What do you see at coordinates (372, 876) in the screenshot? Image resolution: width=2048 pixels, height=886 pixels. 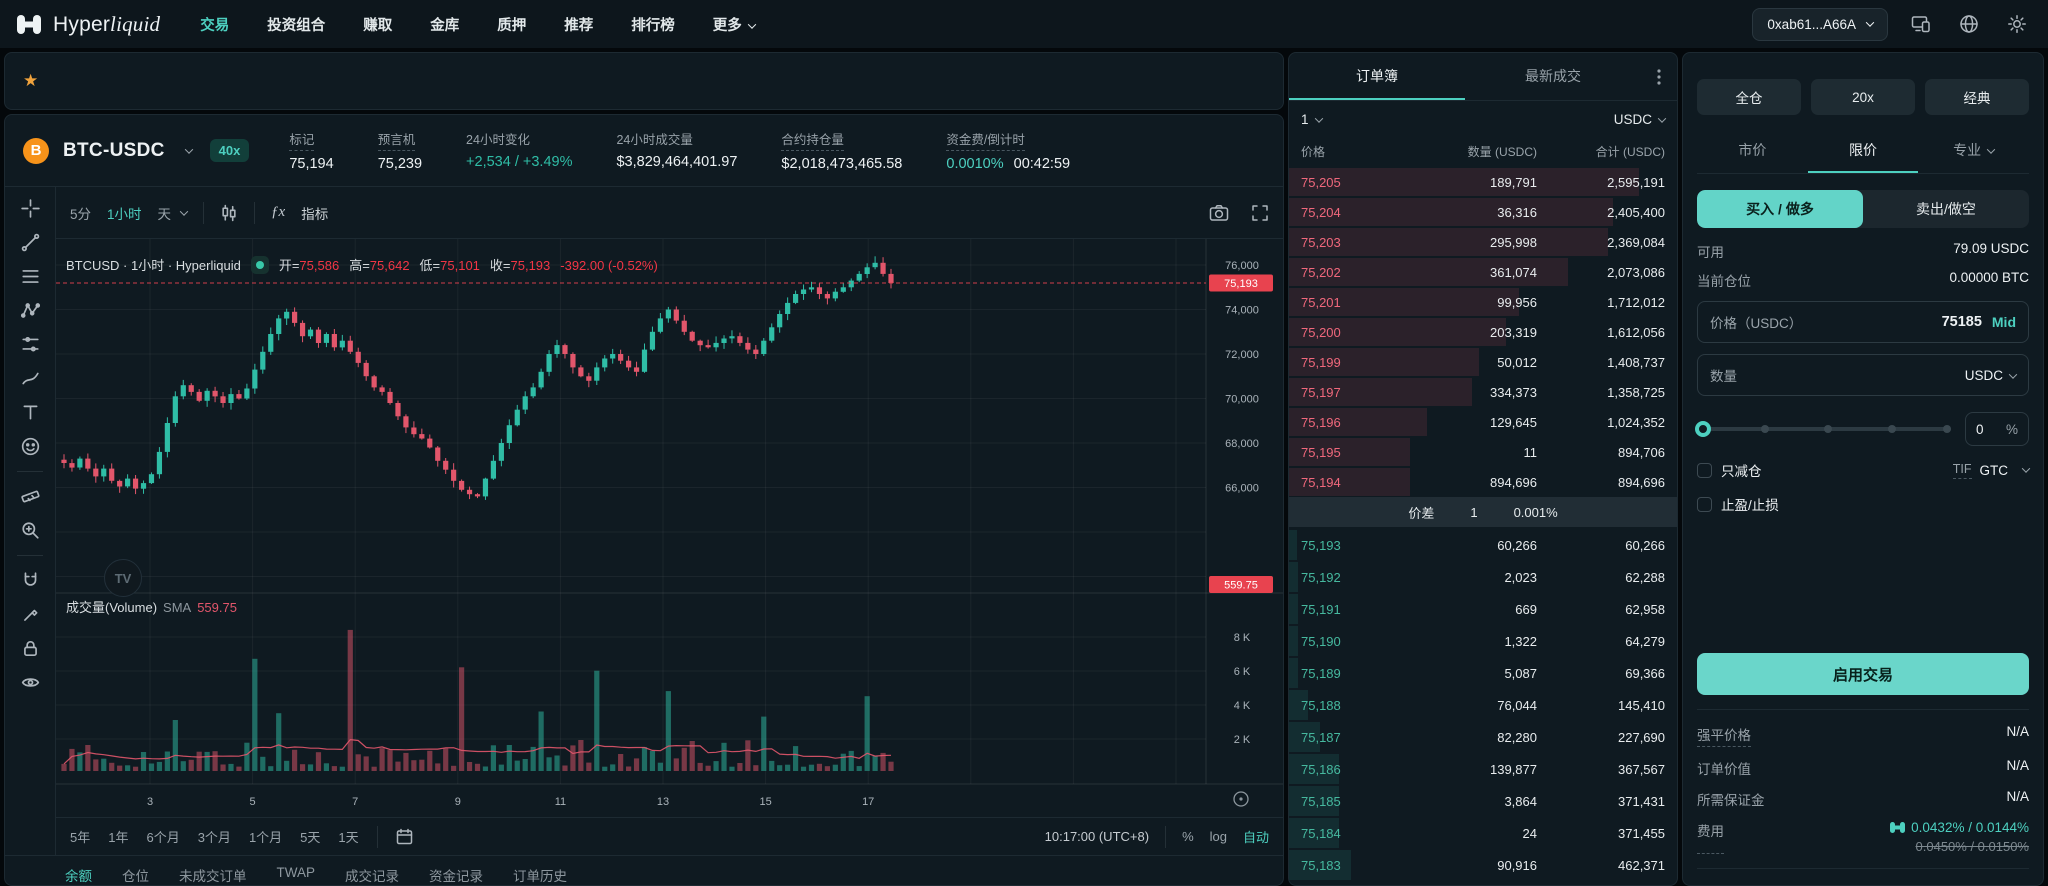 I see `bottom-tab-5: 成交记录` at bounding box center [372, 876].